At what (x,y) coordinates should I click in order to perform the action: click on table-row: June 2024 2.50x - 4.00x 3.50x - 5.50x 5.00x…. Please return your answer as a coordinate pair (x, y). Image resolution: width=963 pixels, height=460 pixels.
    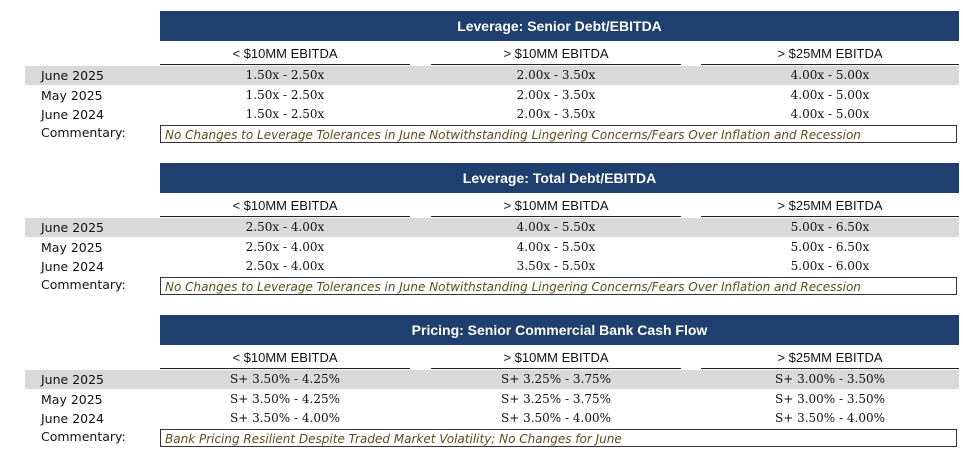
    Looking at the image, I should click on (492, 266).